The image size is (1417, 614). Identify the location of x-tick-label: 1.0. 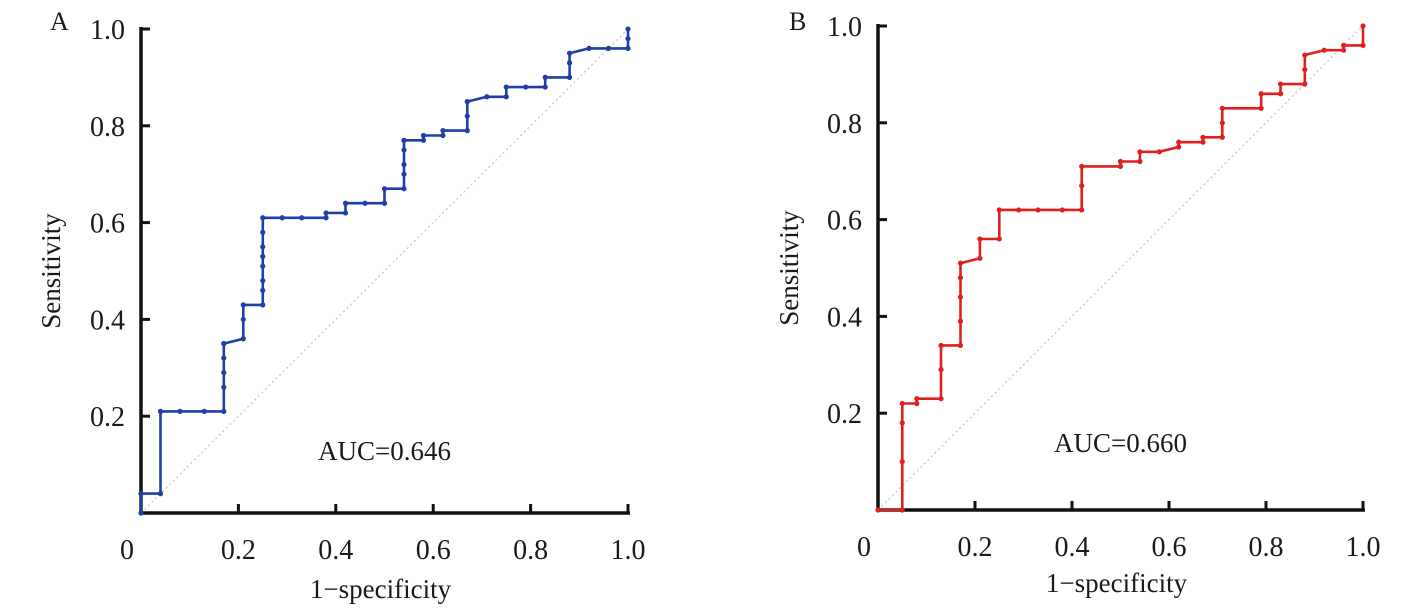
(628, 550).